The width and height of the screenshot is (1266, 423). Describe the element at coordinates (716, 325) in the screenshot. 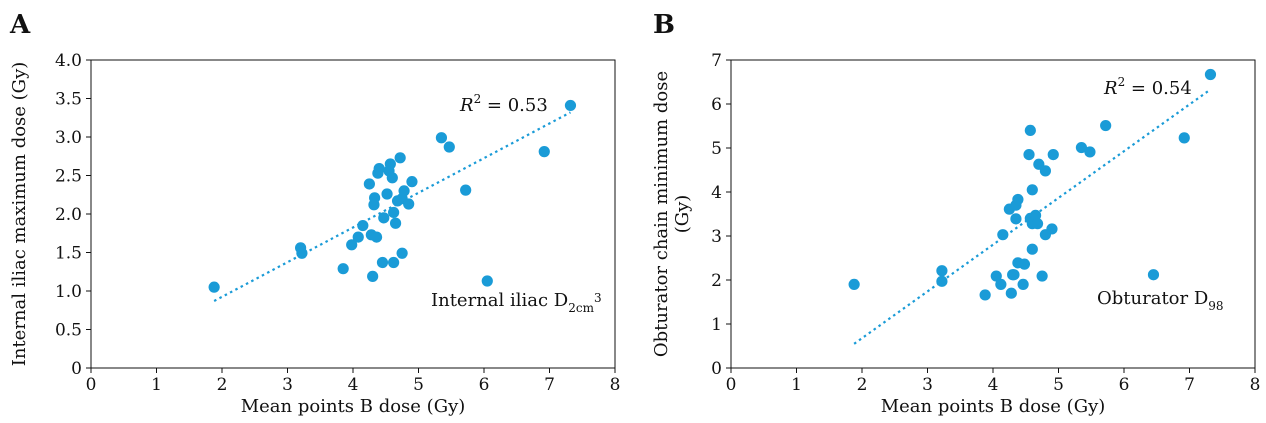

I see `y-tick-label: 1` at that location.